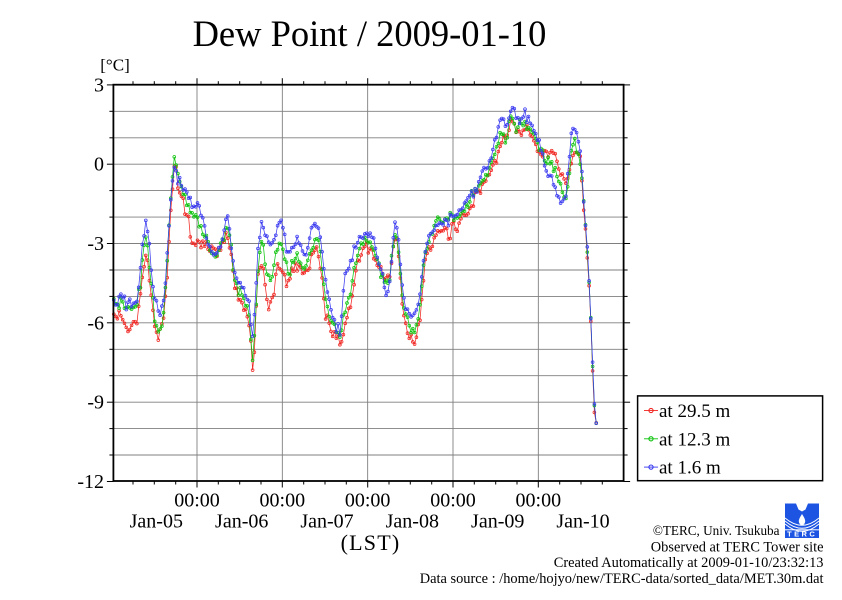 Image resolution: width=842 pixels, height=600 pixels. Describe the element at coordinates (690, 468) in the screenshot. I see `svg-text: at 1.6 m` at that location.